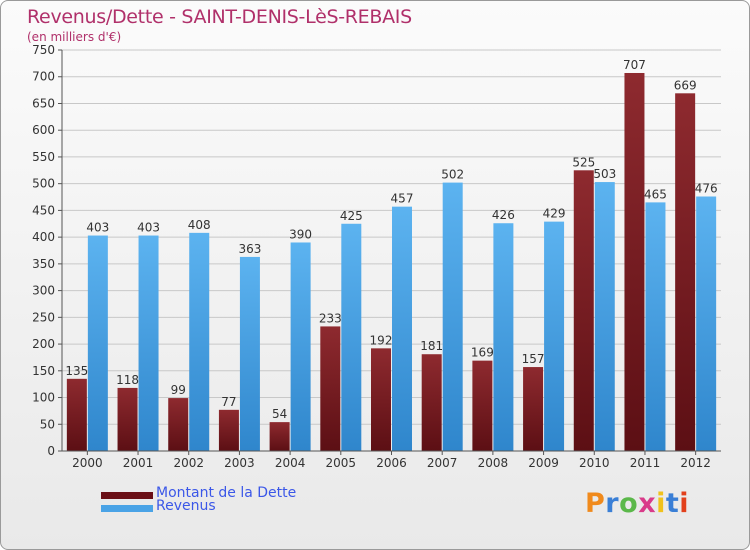 Image resolution: width=750 pixels, height=550 pixels. What do you see at coordinates (612, 503) in the screenshot?
I see `logo-letter: r` at bounding box center [612, 503].